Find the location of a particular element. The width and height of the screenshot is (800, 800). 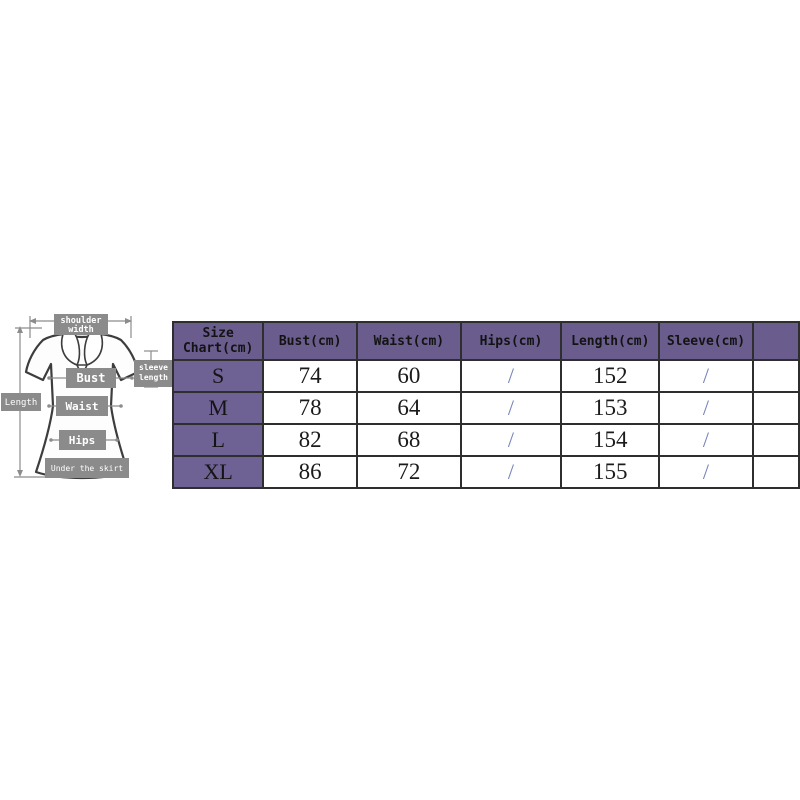

hips-label: Hips is located at coordinates (82, 440).